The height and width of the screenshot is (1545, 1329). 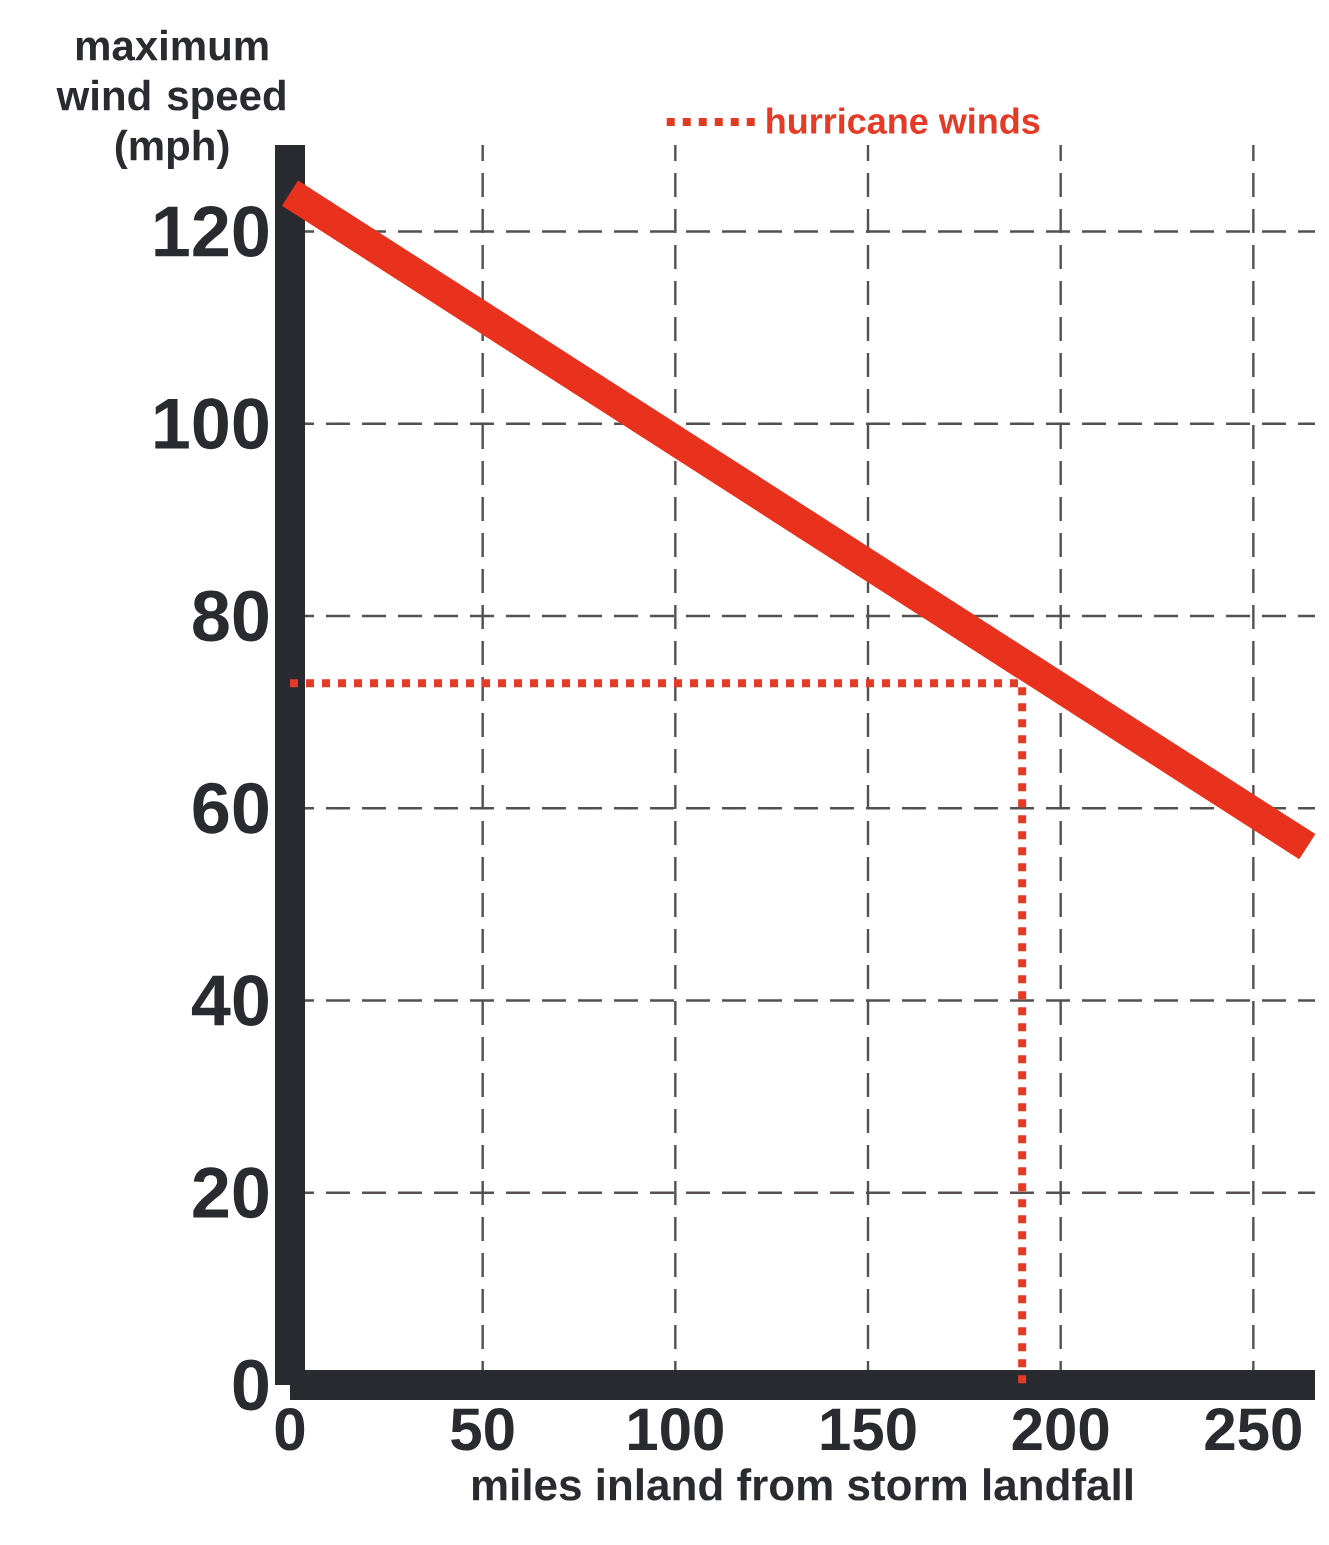 I want to click on x-tick-label: 150, so click(x=868, y=1429).